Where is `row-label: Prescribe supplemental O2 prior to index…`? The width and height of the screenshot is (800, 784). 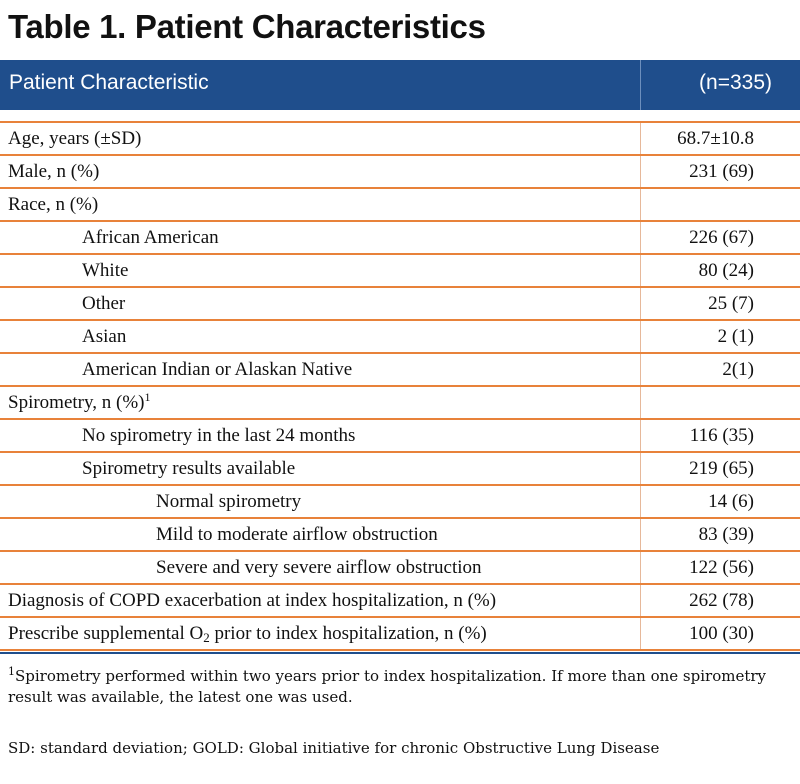 row-label: Prescribe supplemental O2 prior to index… is located at coordinates (247, 634).